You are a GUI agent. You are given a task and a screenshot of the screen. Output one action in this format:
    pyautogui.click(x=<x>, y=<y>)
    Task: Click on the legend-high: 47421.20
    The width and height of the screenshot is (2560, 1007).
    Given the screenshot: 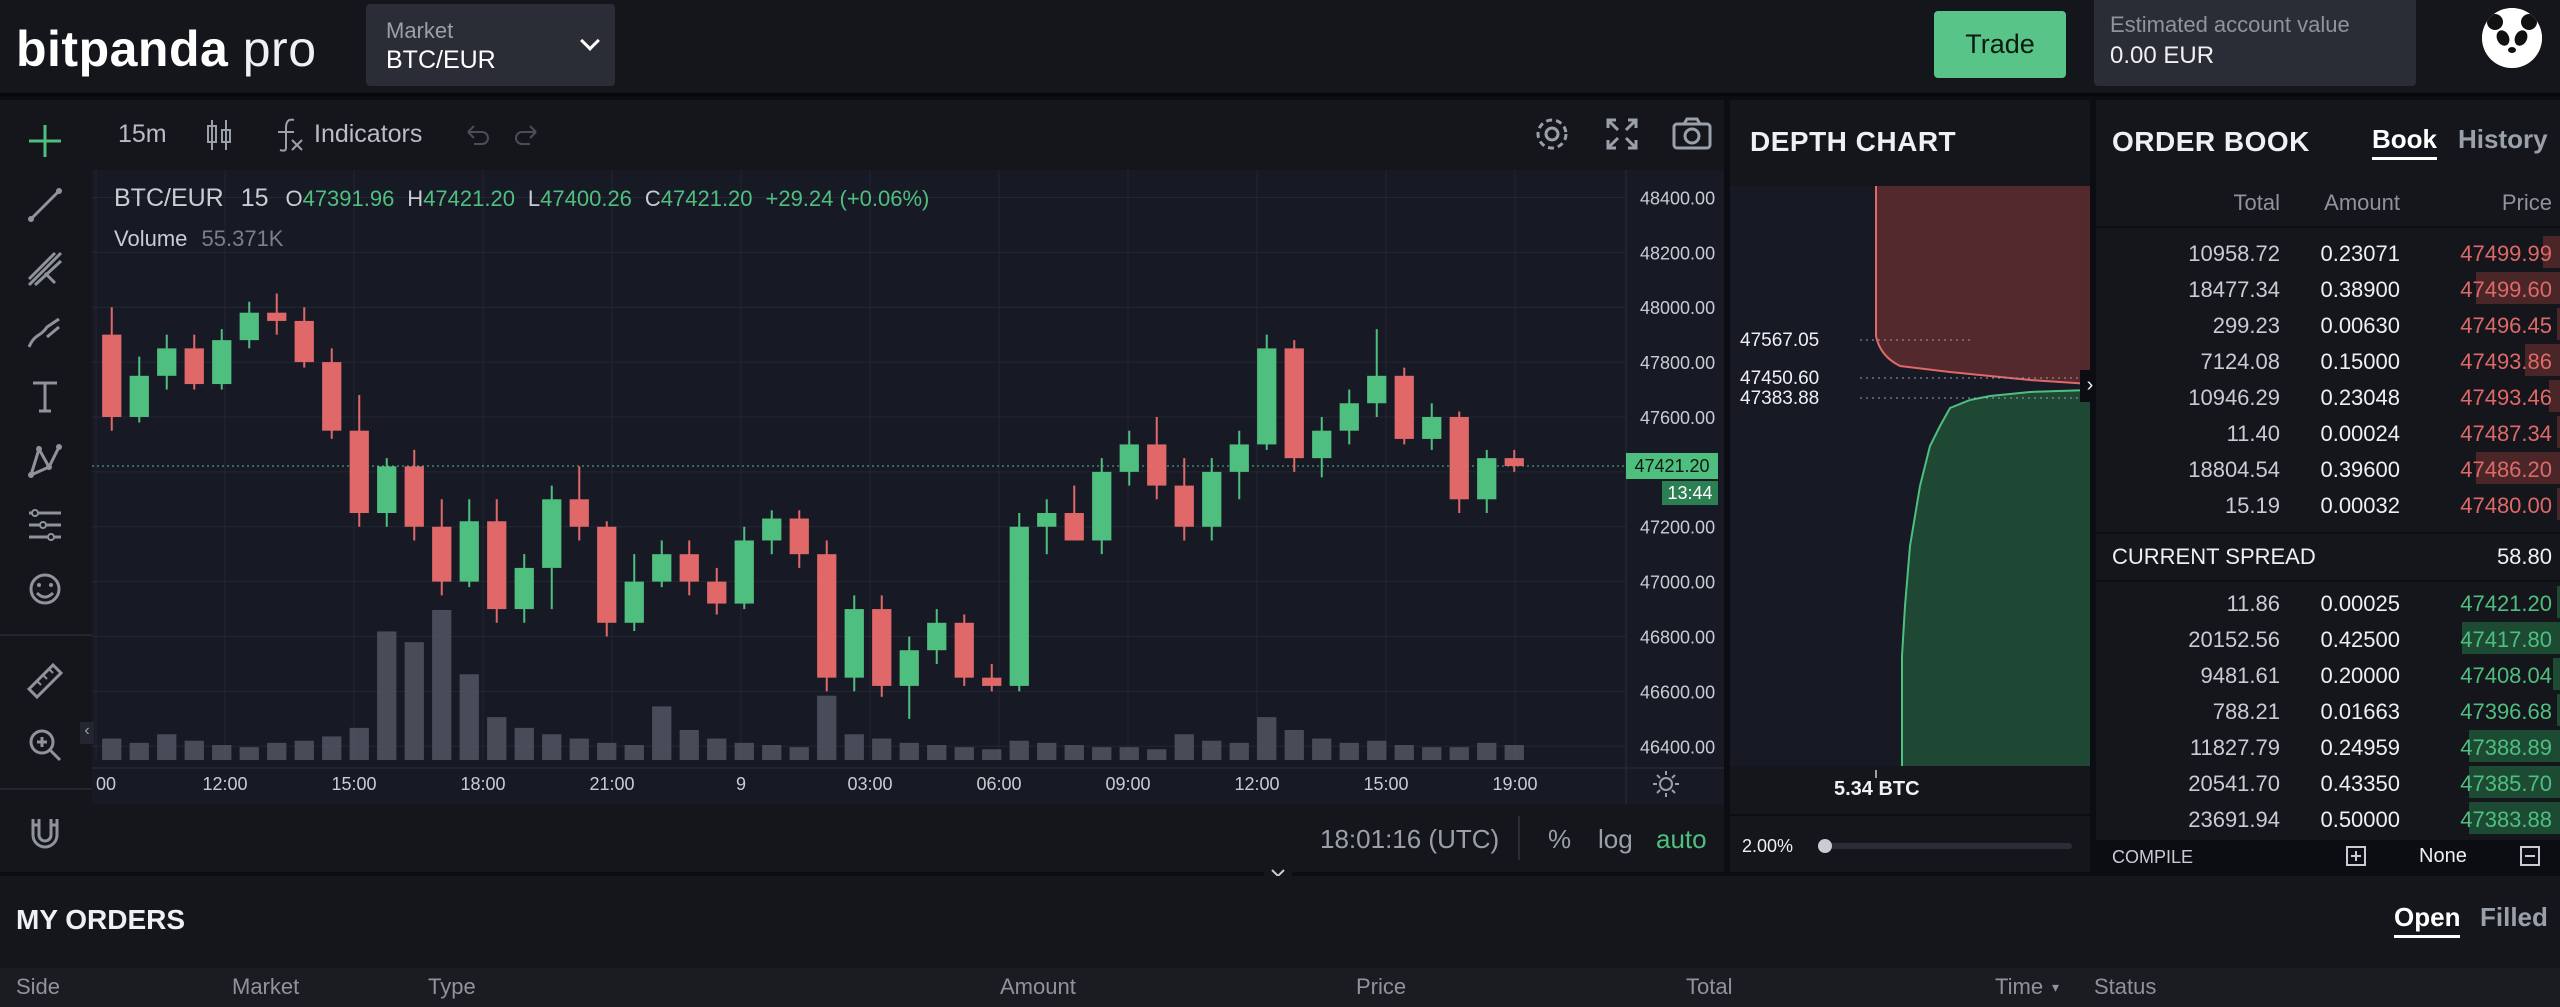 What is the action you would take?
    pyautogui.click(x=469, y=198)
    